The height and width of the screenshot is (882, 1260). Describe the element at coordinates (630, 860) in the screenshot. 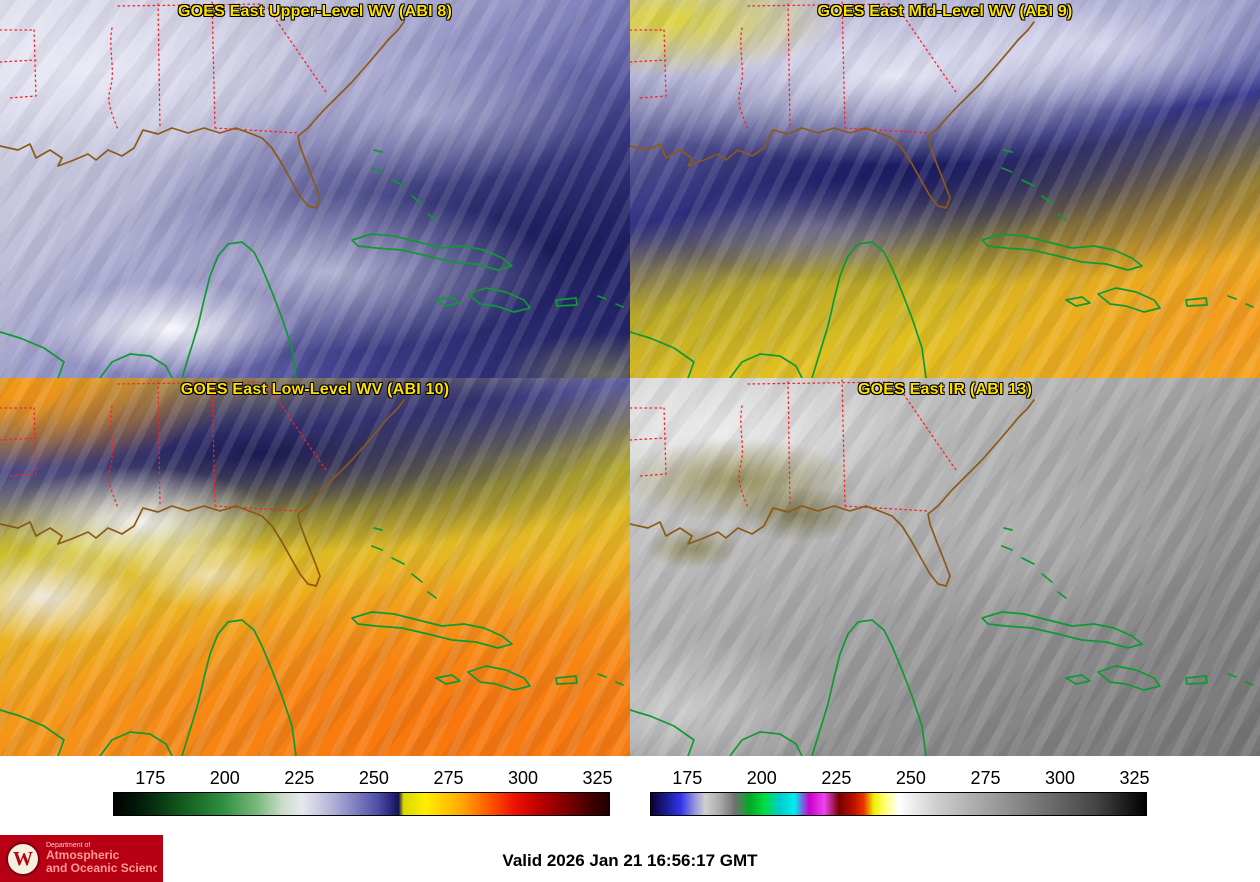

I see `valid-timestamp: Valid 2026 Jan 21 16:56:17 GMT` at that location.